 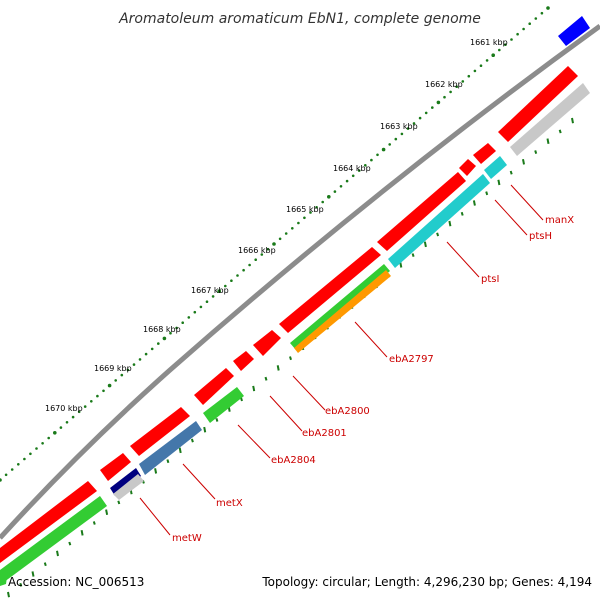 I want to click on tick-label: 1667 kbp, so click(x=210, y=290).